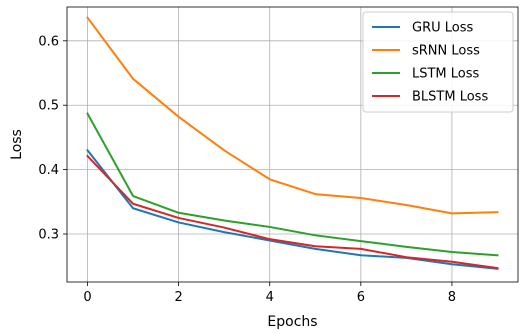 This screenshot has width=522, height=334. Describe the element at coordinates (292, 322) in the screenshot. I see `x-axis-label: Epochs` at that location.